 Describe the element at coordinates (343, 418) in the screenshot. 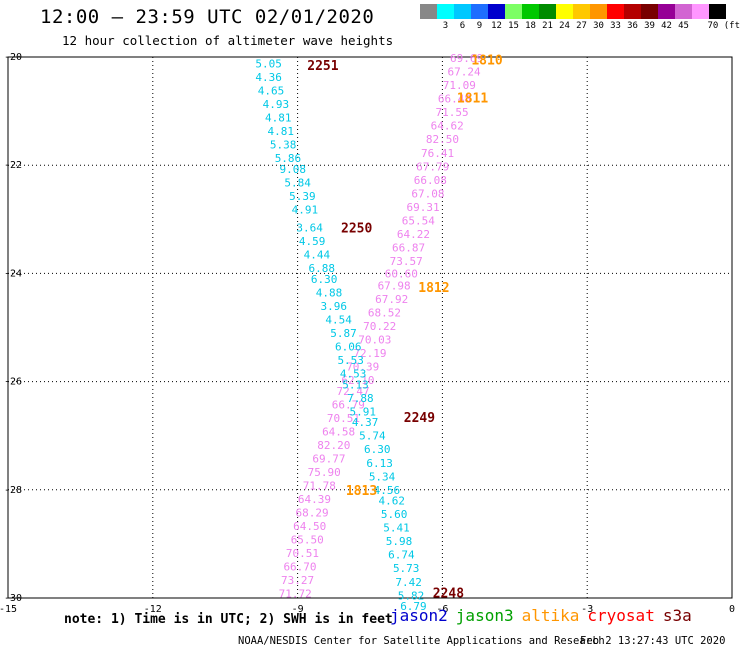

I see `wave-height-label: 70.51` at that location.